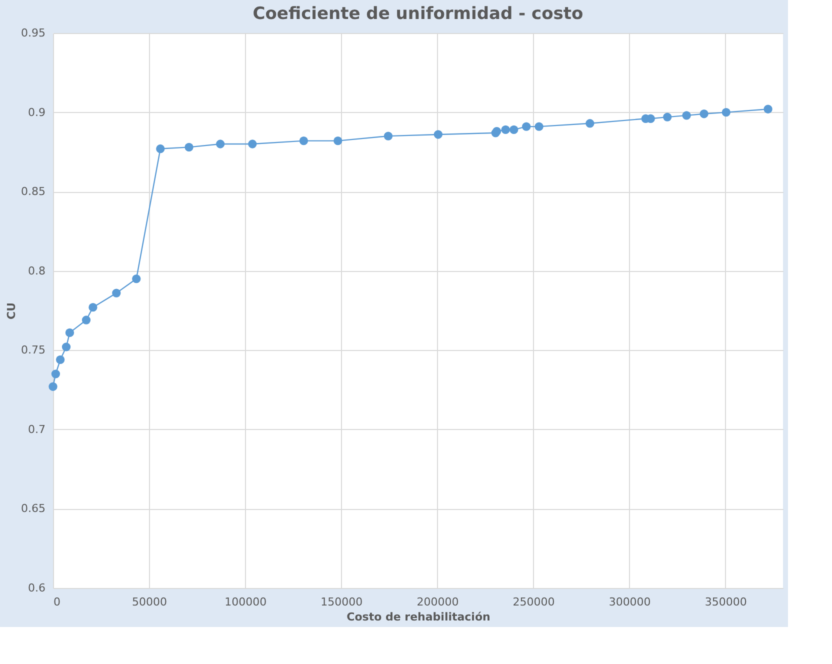 This screenshot has width=832, height=664. Describe the element at coordinates (245, 602) in the screenshot. I see `x-tick-label: 100000` at that location.